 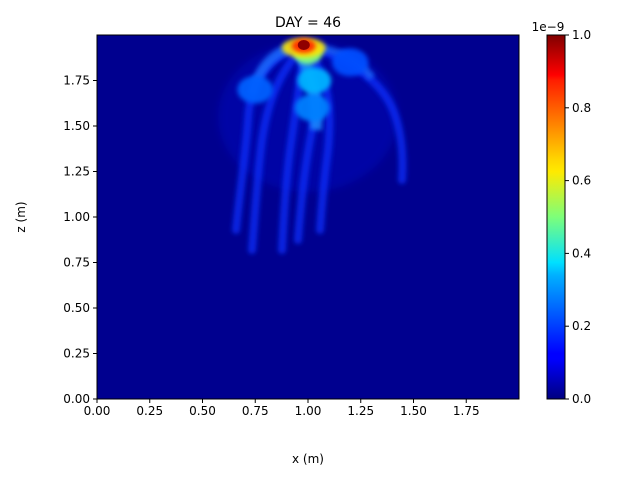 What do you see at coordinates (548, 27) in the screenshot?
I see `colorbar-offset-label: 1e−9` at bounding box center [548, 27].